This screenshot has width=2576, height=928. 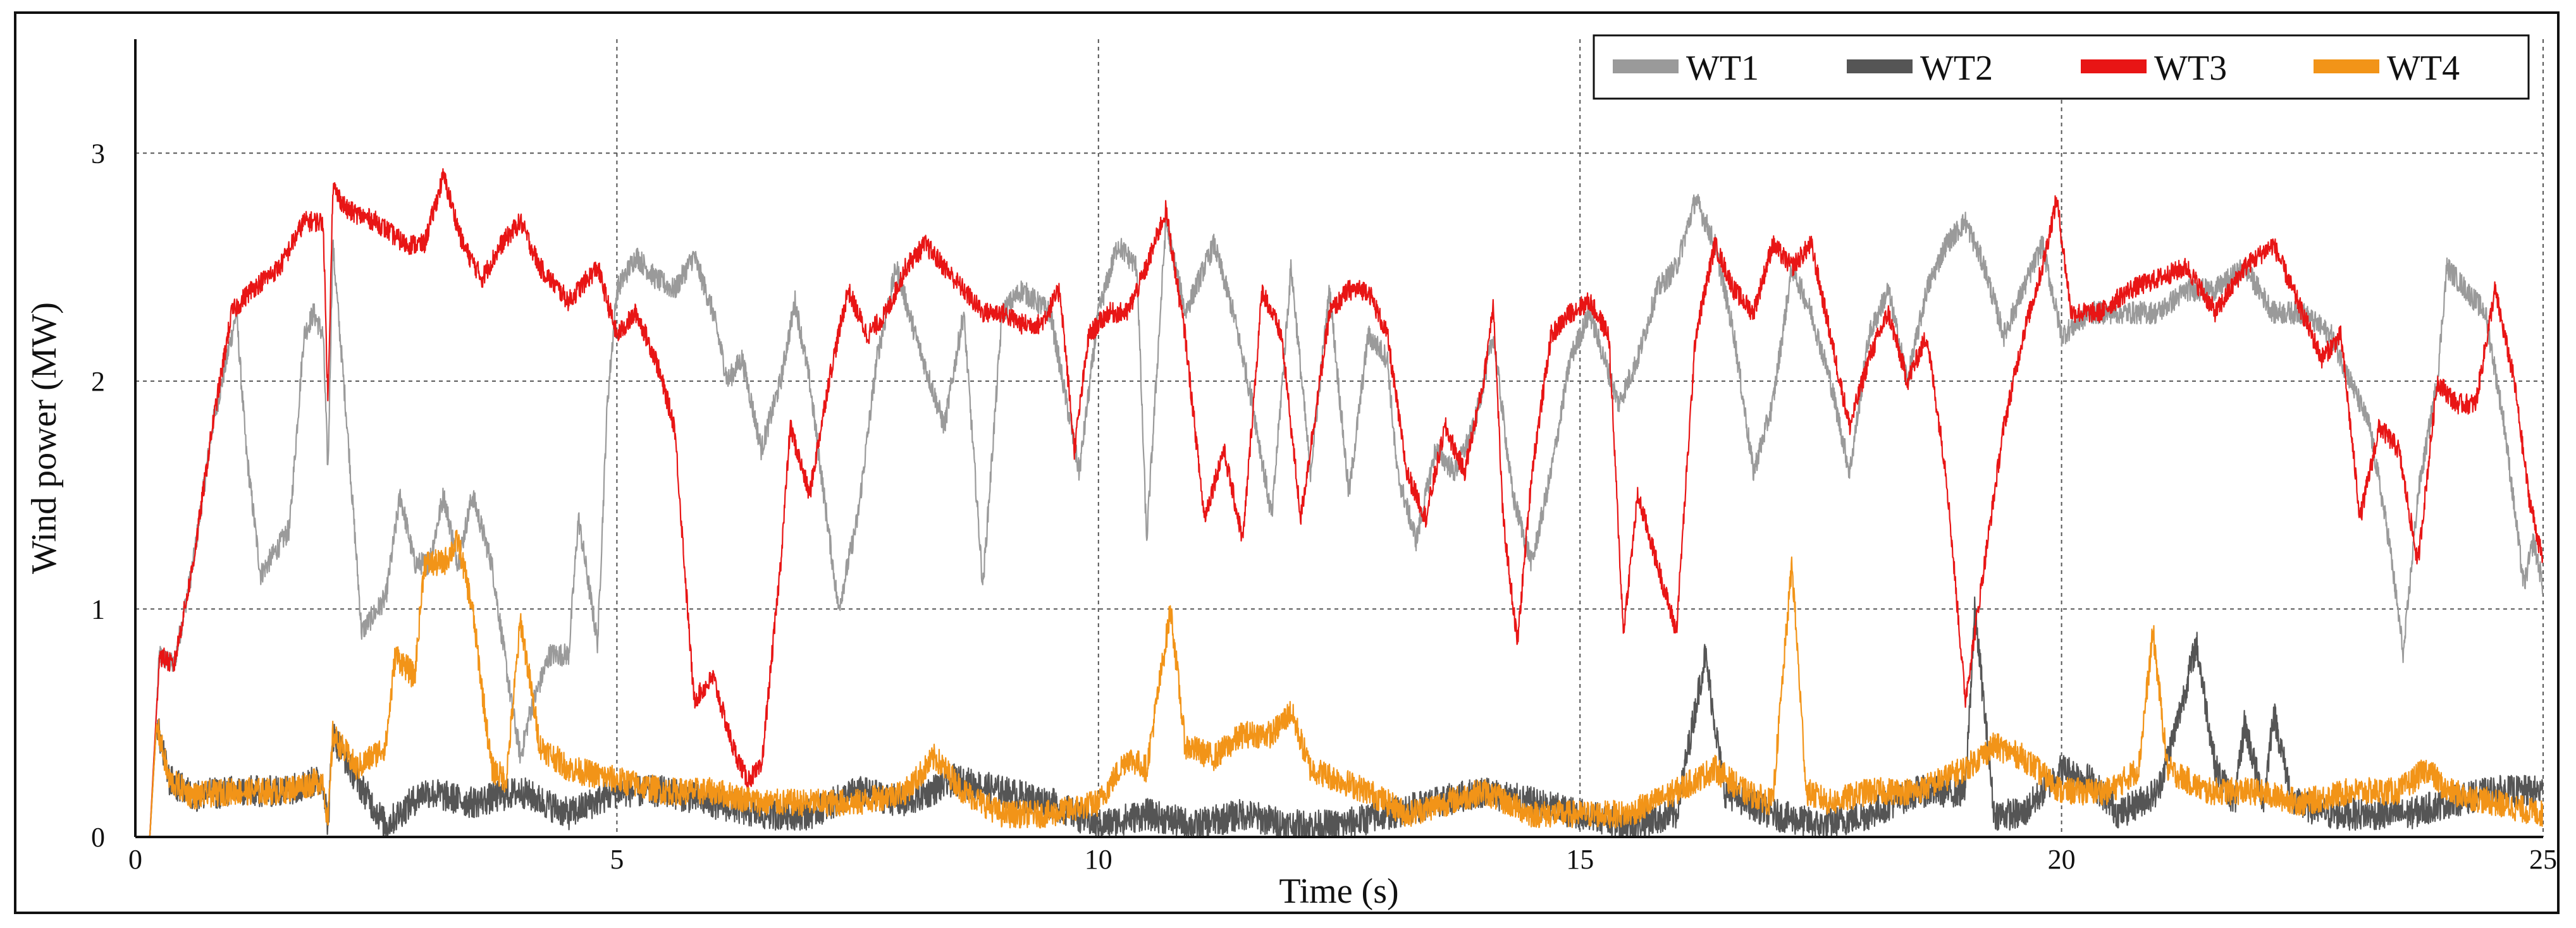 I want to click on x-axis-label: Time (s), so click(x=1339, y=891).